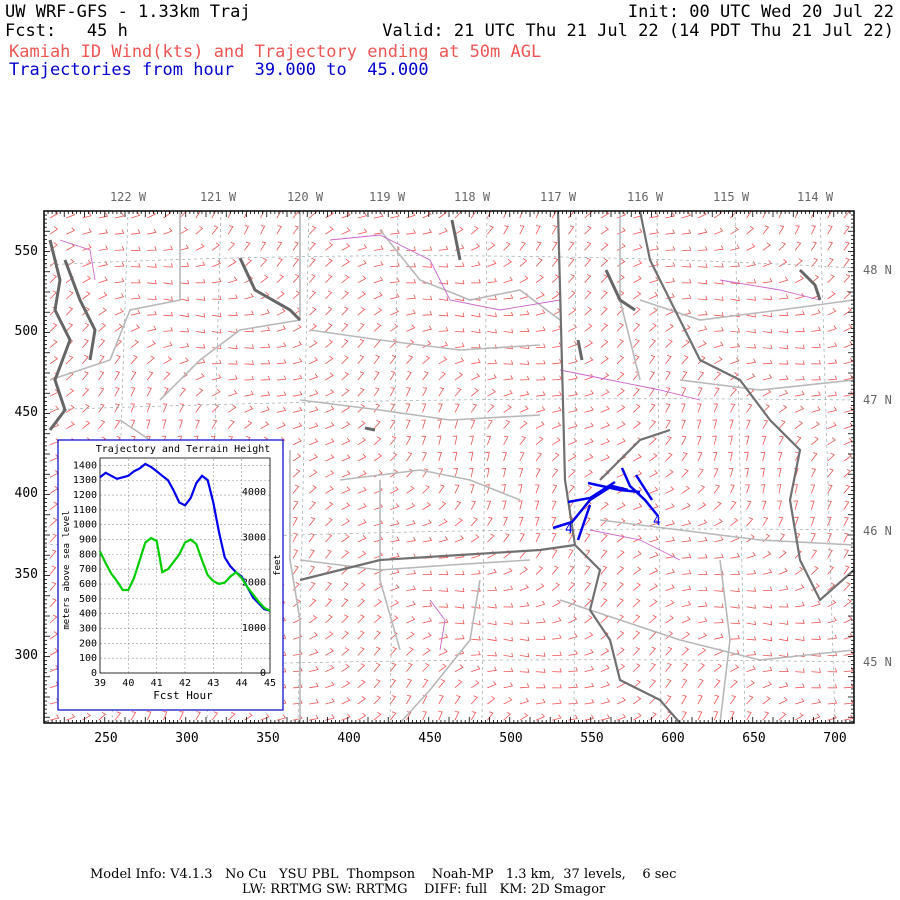 The height and width of the screenshot is (900, 900). Describe the element at coordinates (26, 251) in the screenshot. I see `grid-label-left: 550` at that location.